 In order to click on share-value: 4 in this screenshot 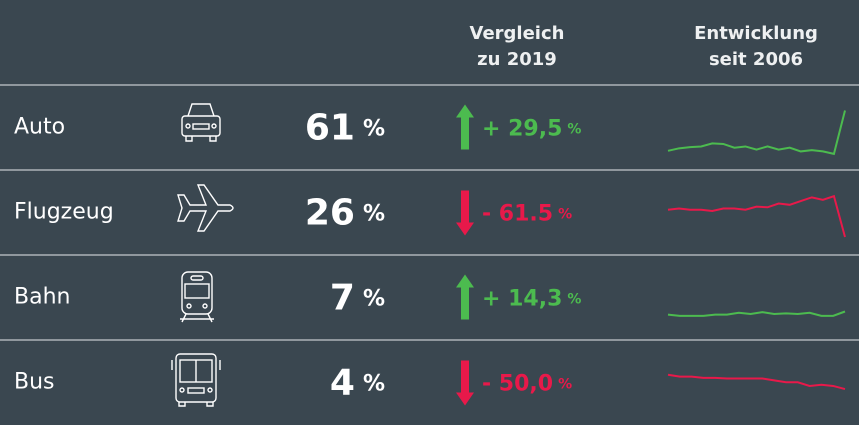, I will do `click(342, 383)`.